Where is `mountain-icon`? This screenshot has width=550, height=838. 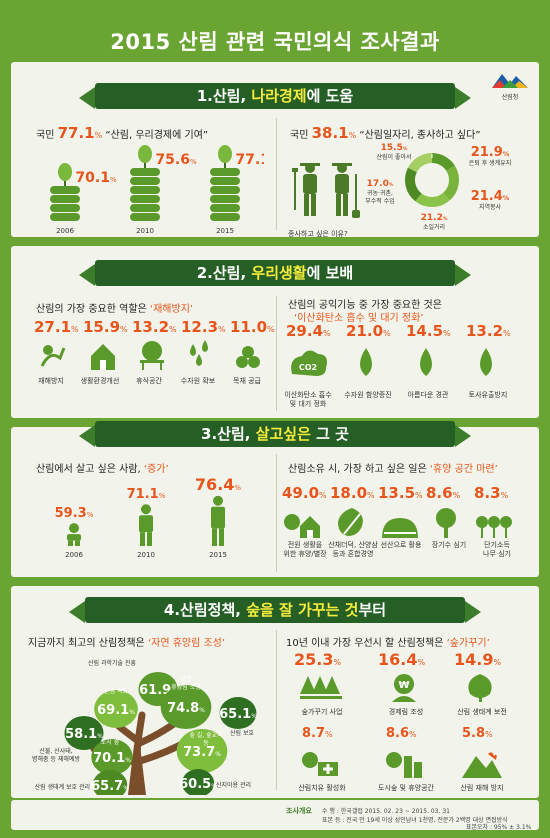 mountain-icon is located at coordinates (482, 767).